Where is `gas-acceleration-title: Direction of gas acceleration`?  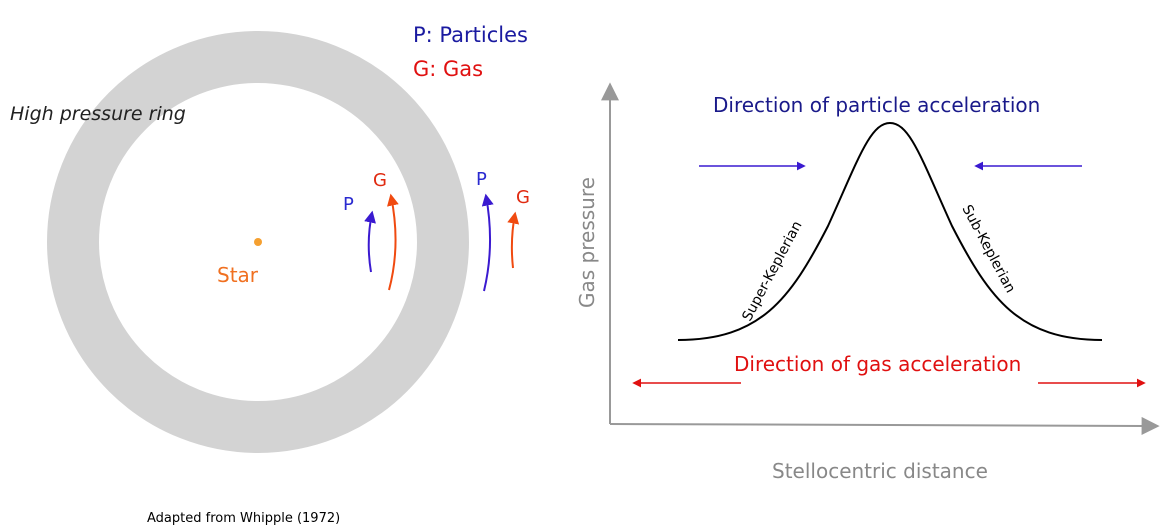 gas-acceleration-title: Direction of gas acceleration is located at coordinates (877, 364).